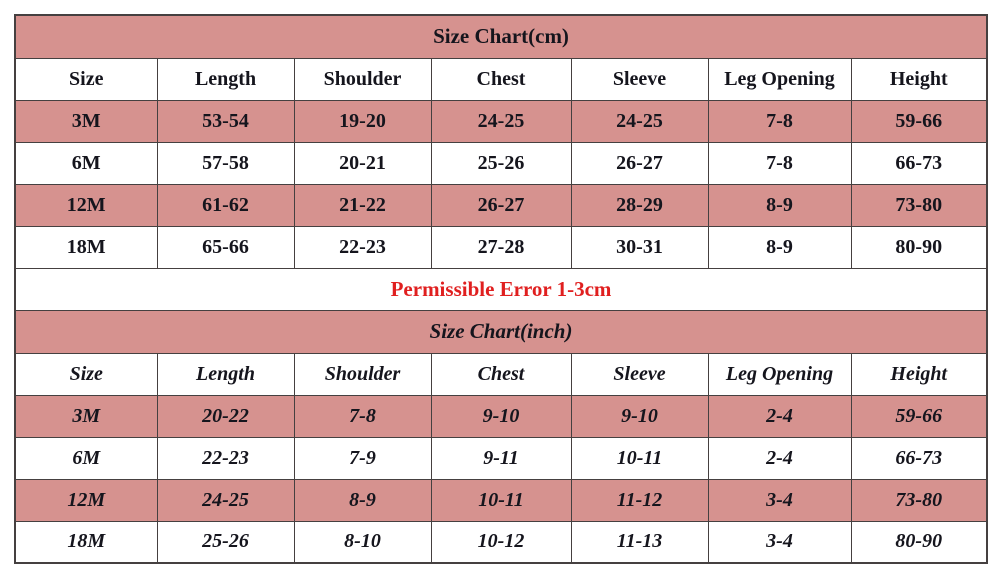 The height and width of the screenshot is (581, 1000). I want to click on cm-row-3m: 3M 53-54 19-20 24-25 24-25 7-8 59-66, so click(501, 121).